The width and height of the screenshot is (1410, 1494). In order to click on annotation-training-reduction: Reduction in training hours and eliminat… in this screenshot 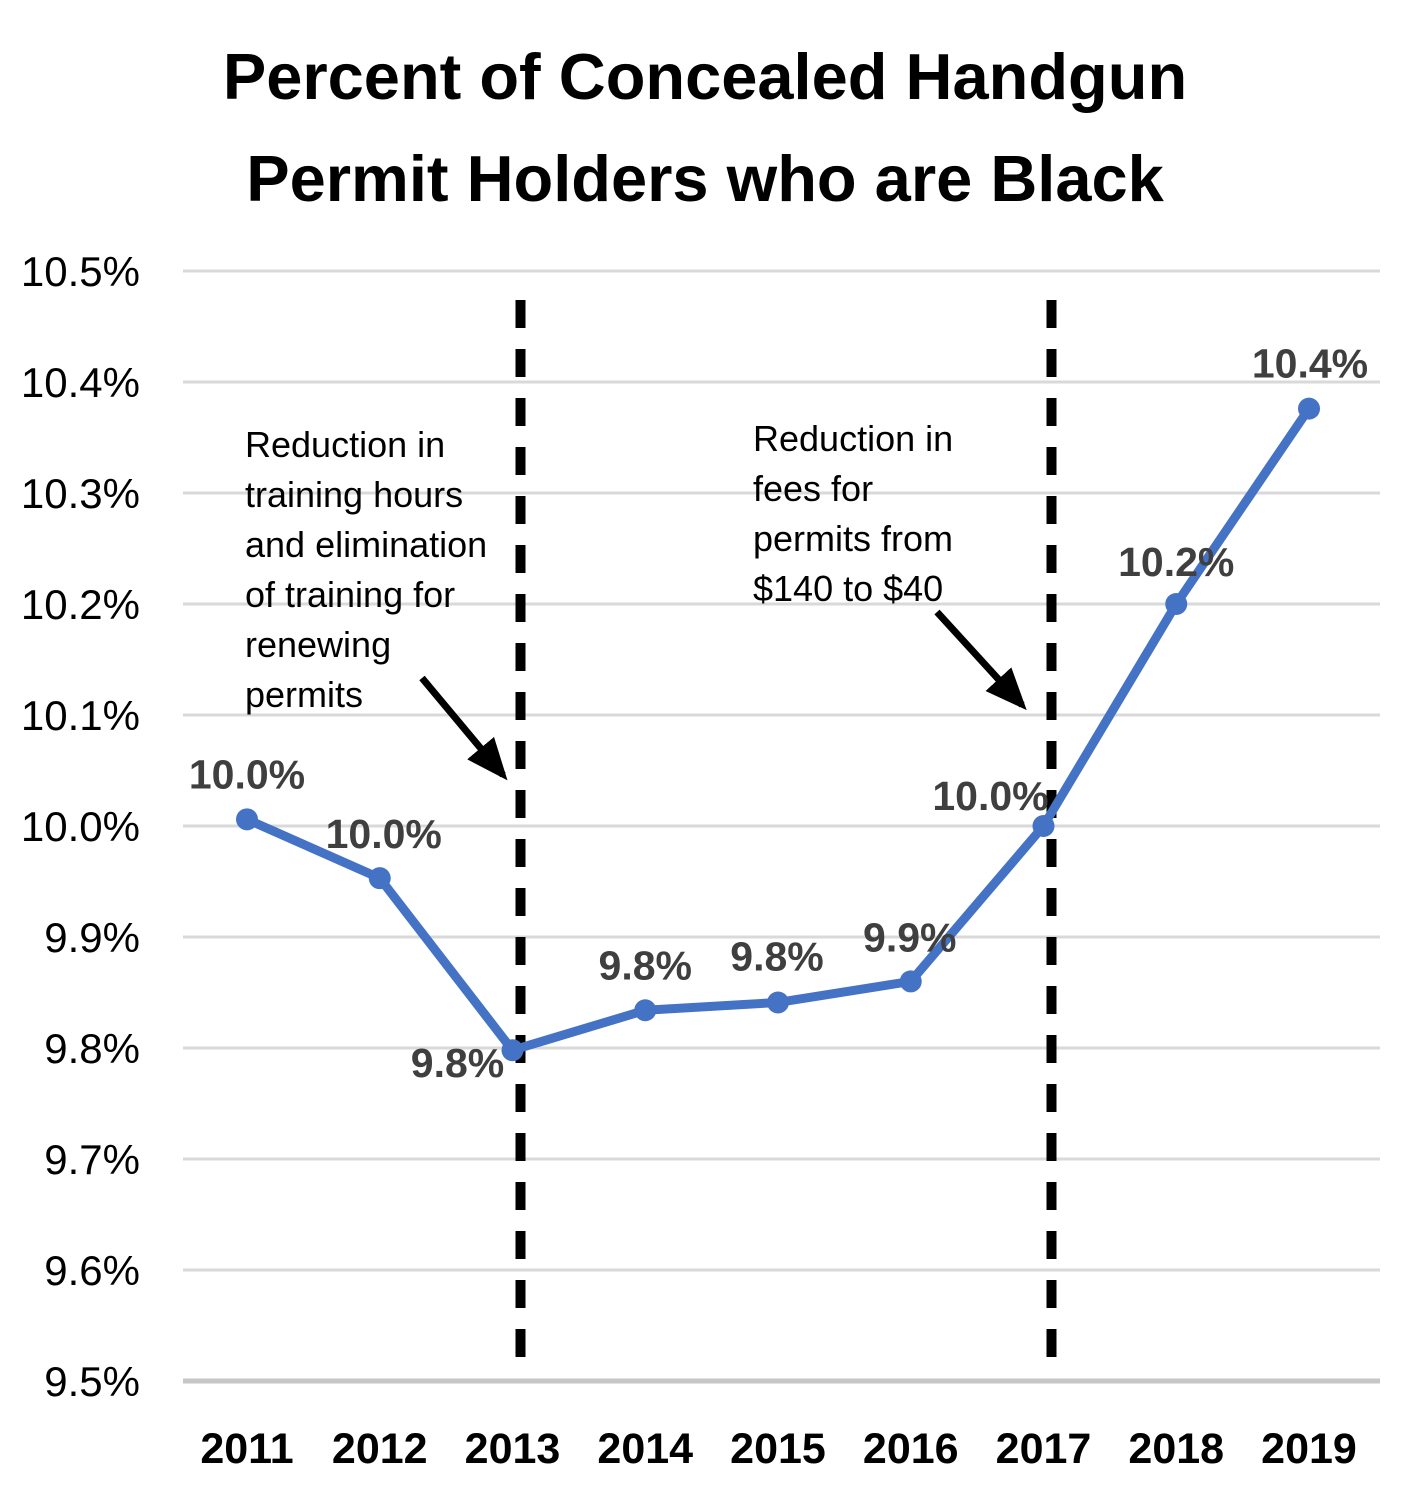, I will do `click(366, 569)`.